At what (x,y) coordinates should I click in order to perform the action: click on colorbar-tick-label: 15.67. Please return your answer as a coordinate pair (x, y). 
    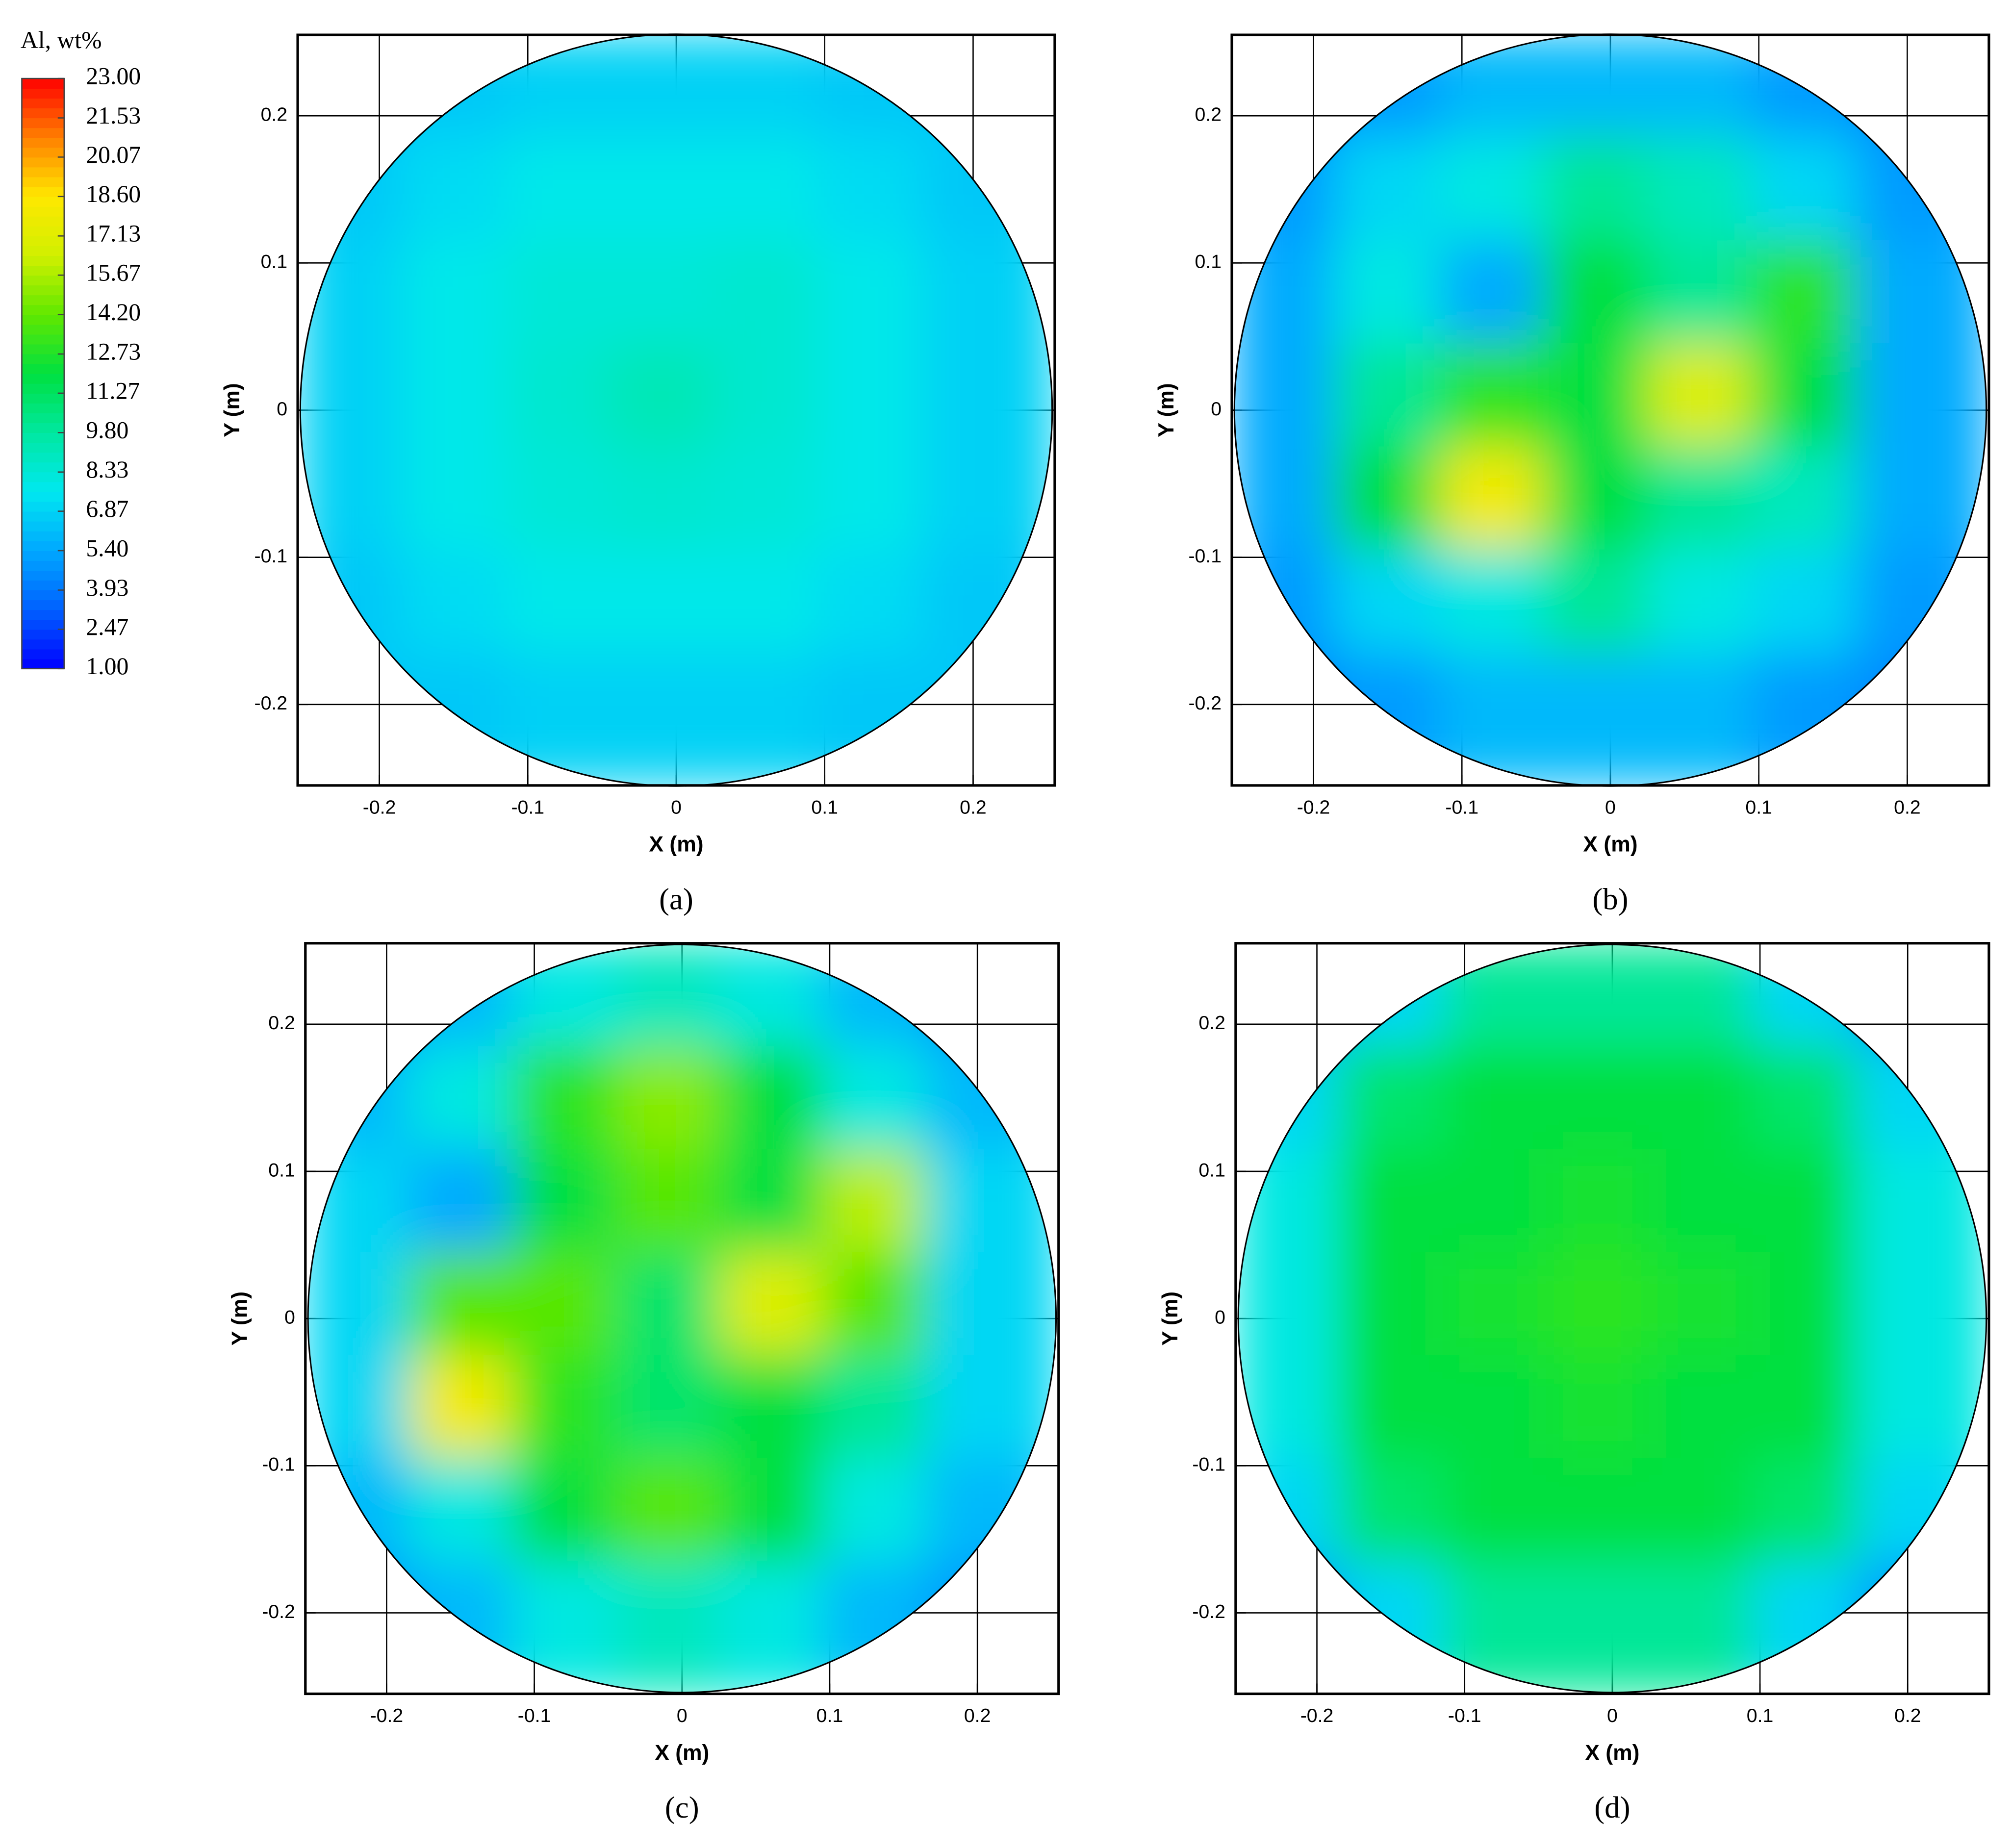
    Looking at the image, I should click on (114, 272).